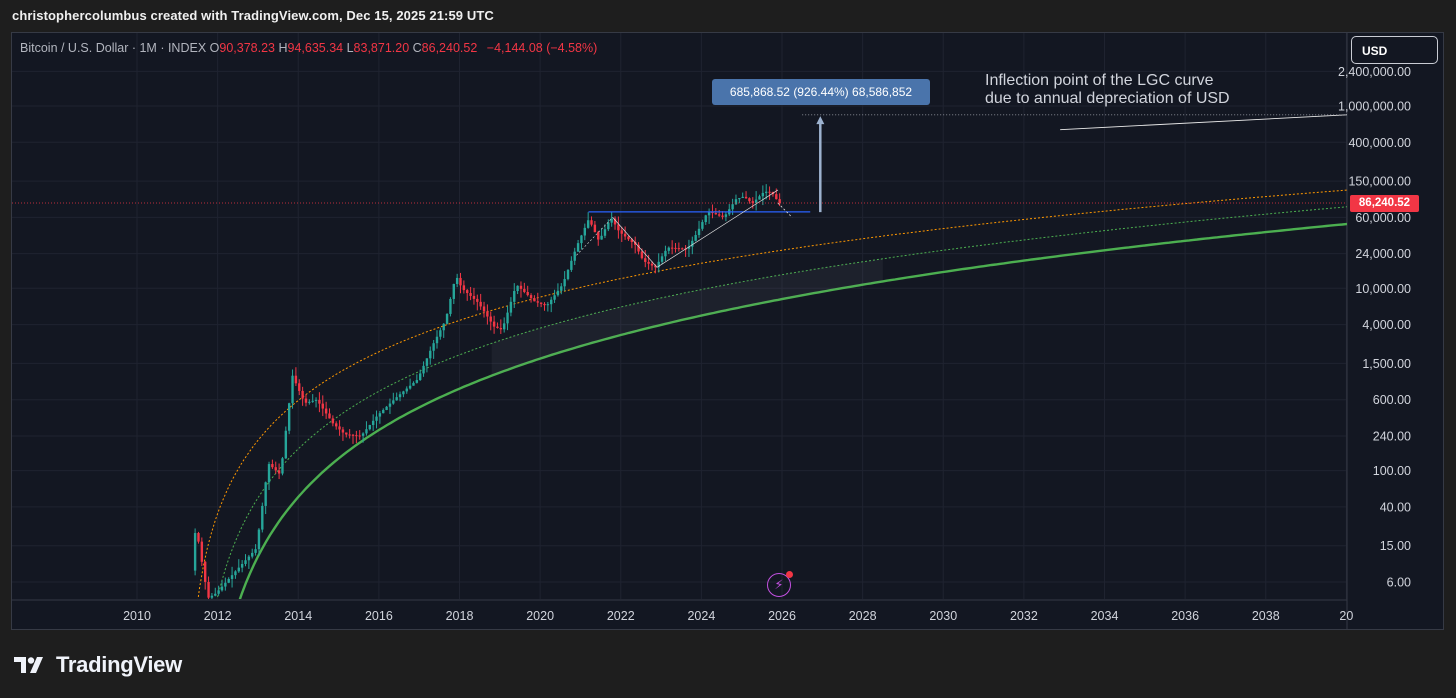 The width and height of the screenshot is (1456, 698). I want to click on legend-open: 90,378.23, so click(247, 48).